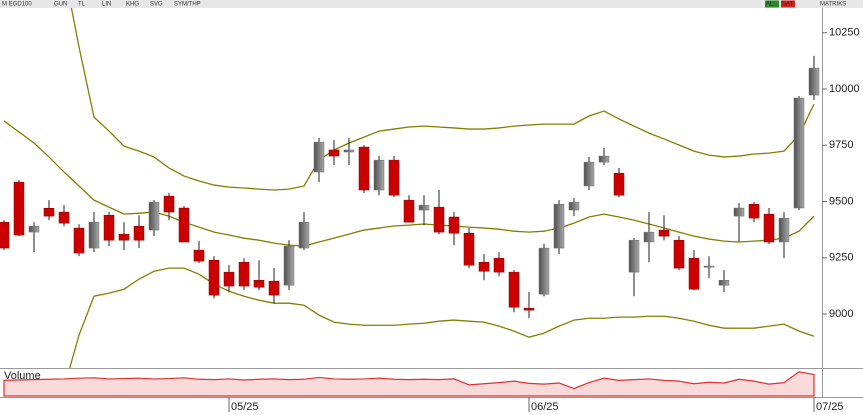  Describe the element at coordinates (156, 5) in the screenshot. I see `toolbar-item: SVG` at that location.